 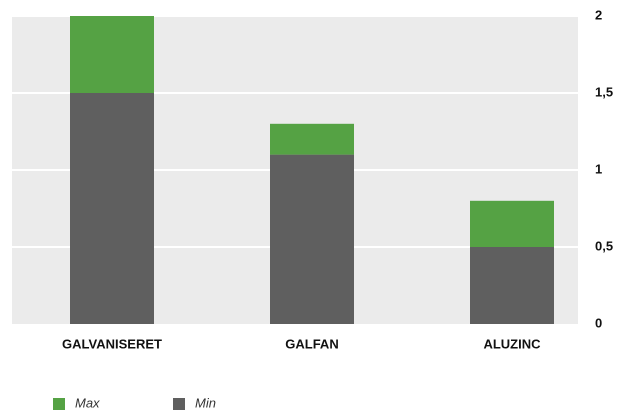 What do you see at coordinates (112, 343) in the screenshot?
I see `x-tick-label: GALVANISERET` at bounding box center [112, 343].